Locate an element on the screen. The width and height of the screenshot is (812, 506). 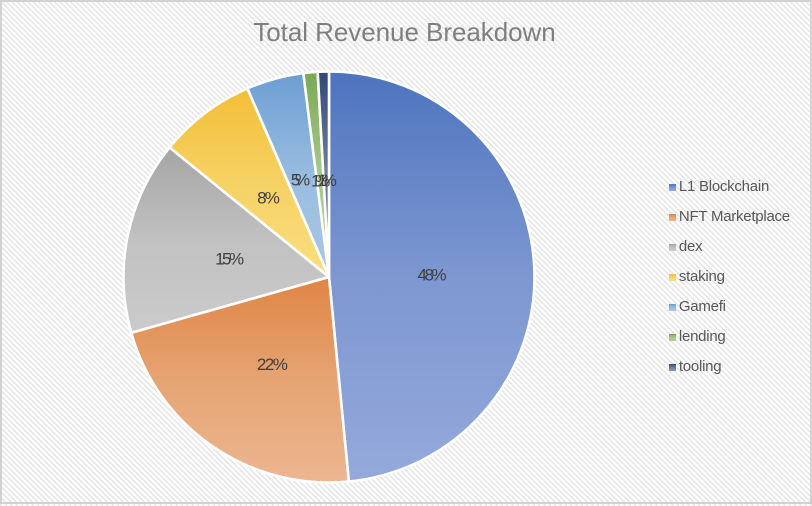
svg-text: 15% is located at coordinates (229, 258).